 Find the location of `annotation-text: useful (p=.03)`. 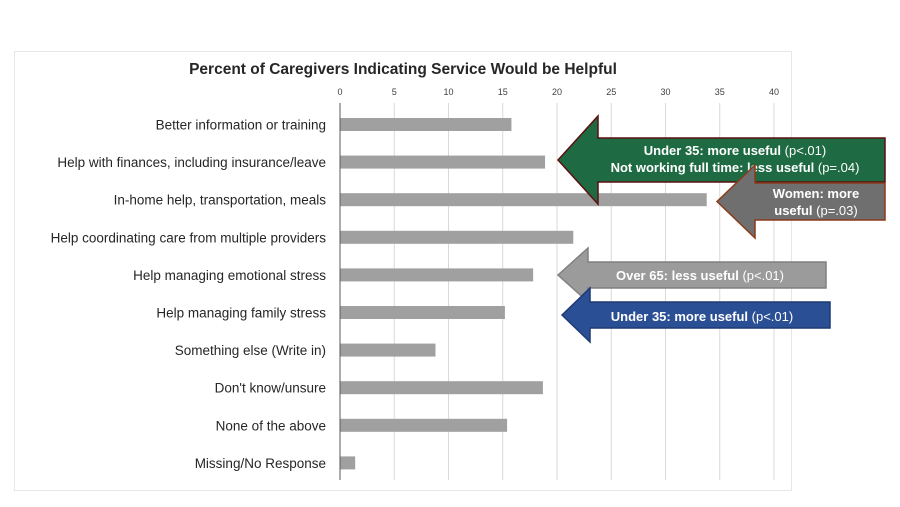

annotation-text: useful (p=.03) is located at coordinates (815, 210).